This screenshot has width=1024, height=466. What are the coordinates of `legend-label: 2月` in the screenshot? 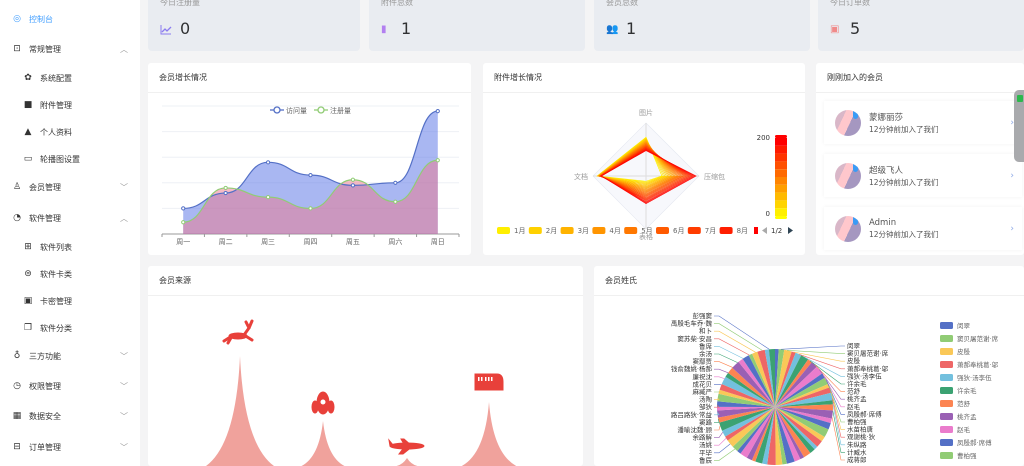 It's located at (551, 231).